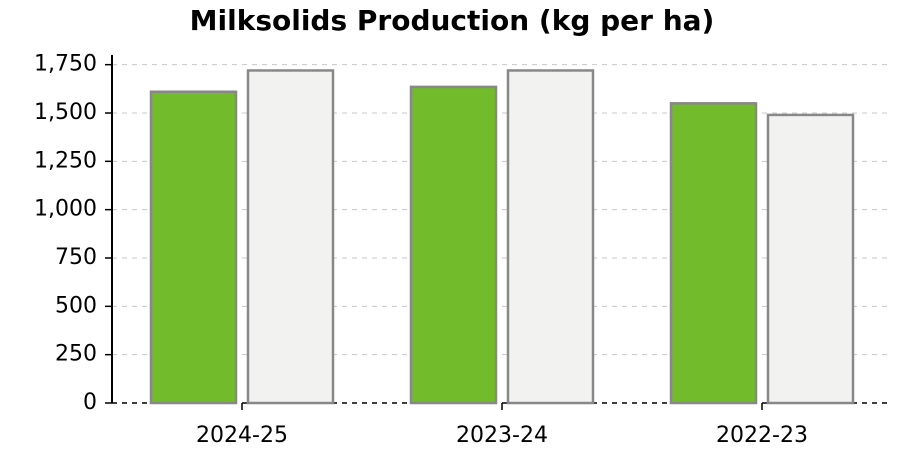 The width and height of the screenshot is (901, 449). I want to click on x-tick-label: 2022-23, so click(762, 435).